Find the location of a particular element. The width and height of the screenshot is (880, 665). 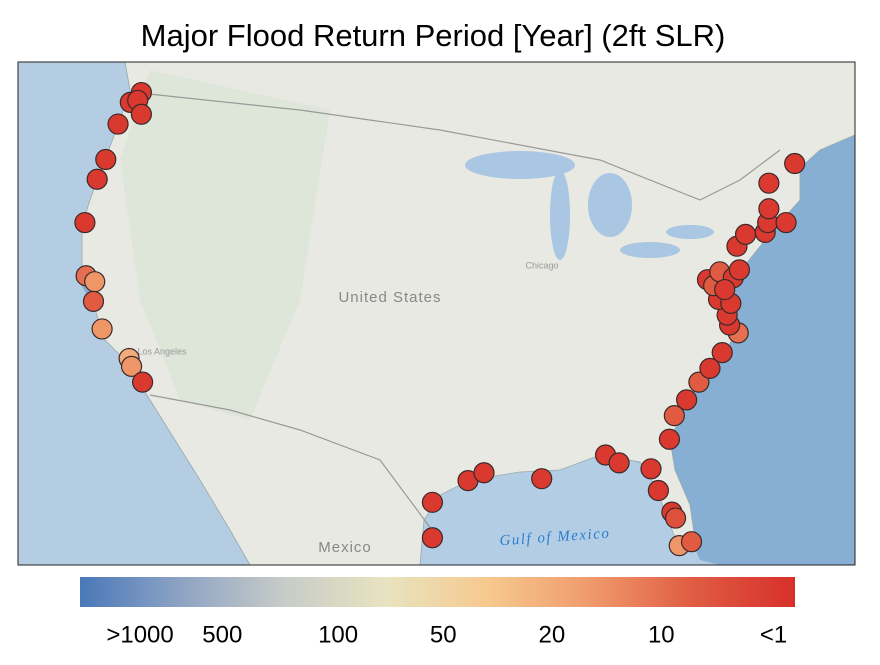

colorbar-tick-label: 100 is located at coordinates (338, 634).